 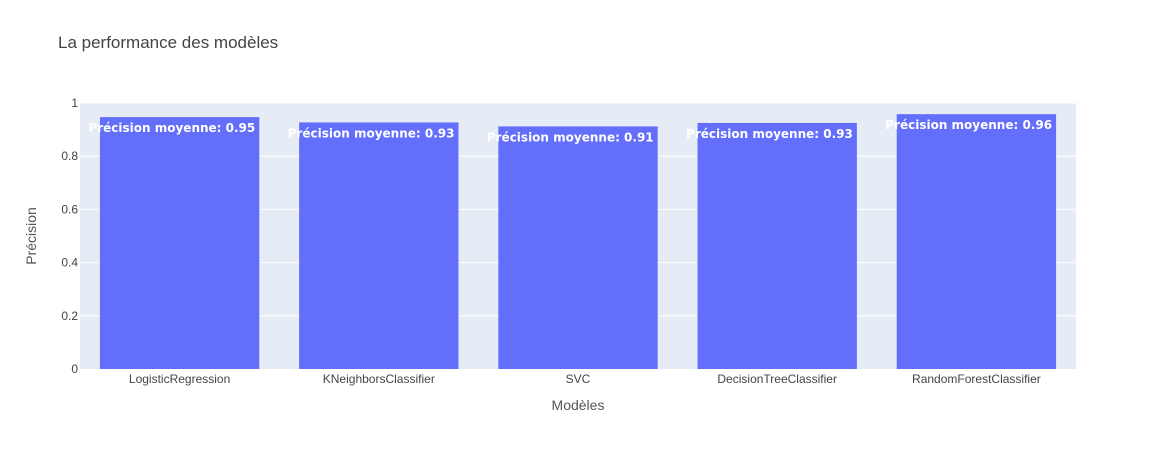 What do you see at coordinates (69, 316) in the screenshot?
I see `y-tick-label: 0.2` at bounding box center [69, 316].